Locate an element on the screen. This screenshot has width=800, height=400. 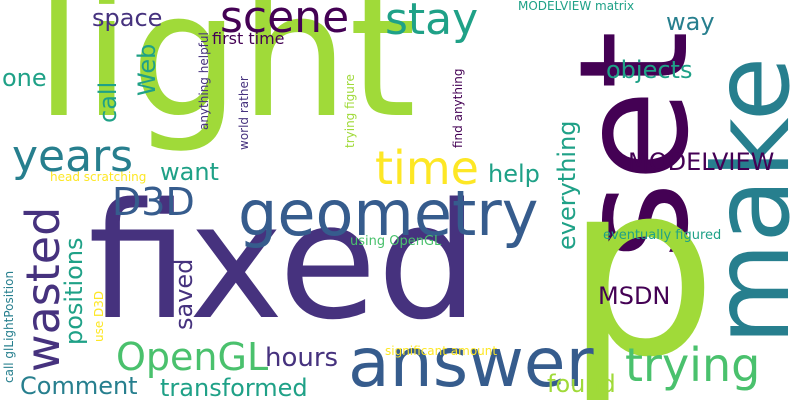
word-first-time: first time is located at coordinates (248, 38).